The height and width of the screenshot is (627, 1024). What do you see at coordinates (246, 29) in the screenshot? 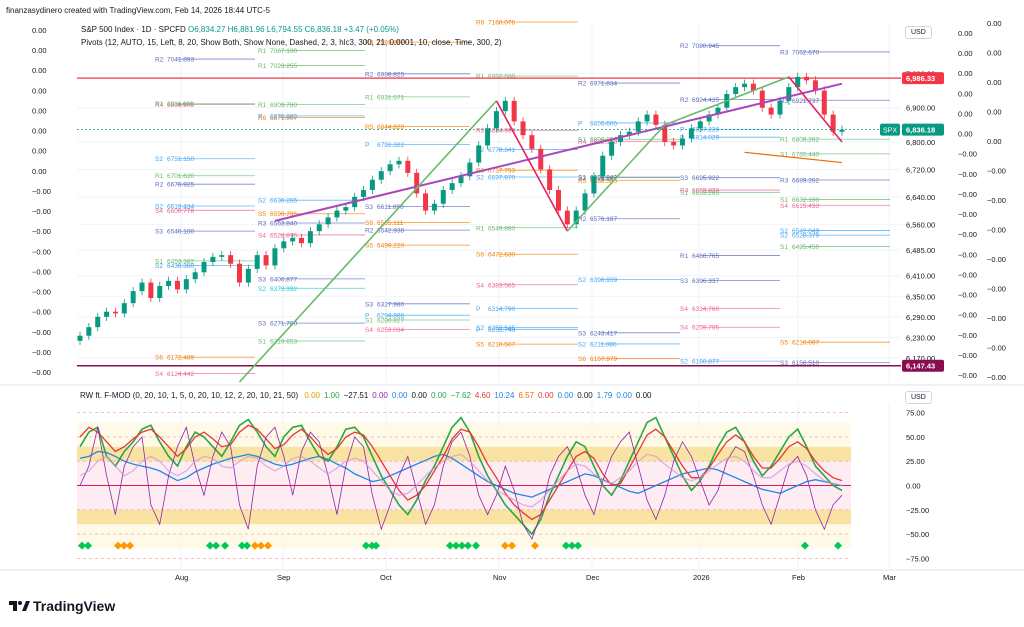
I see `high-value: H6,881.96` at bounding box center [246, 29].